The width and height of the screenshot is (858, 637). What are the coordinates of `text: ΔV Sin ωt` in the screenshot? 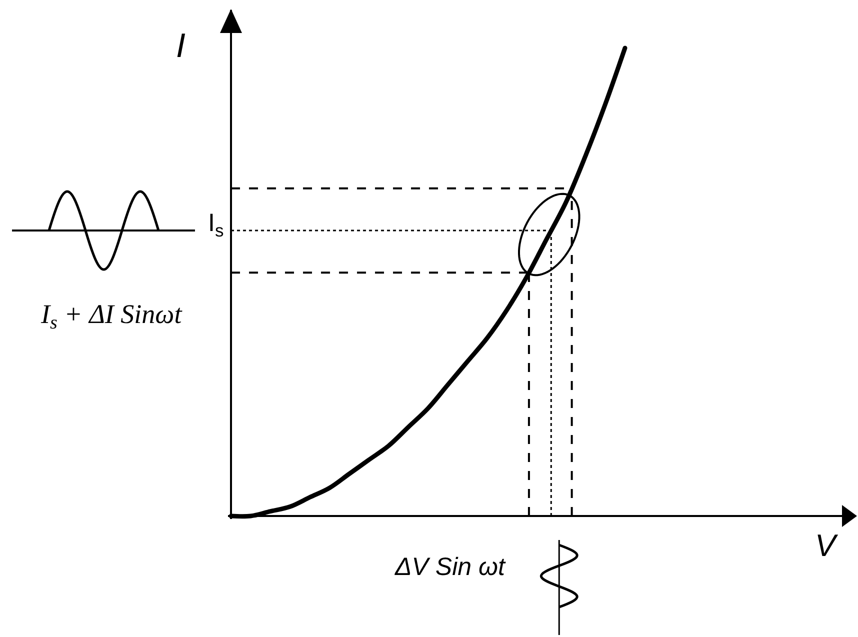 It's located at (450, 567).